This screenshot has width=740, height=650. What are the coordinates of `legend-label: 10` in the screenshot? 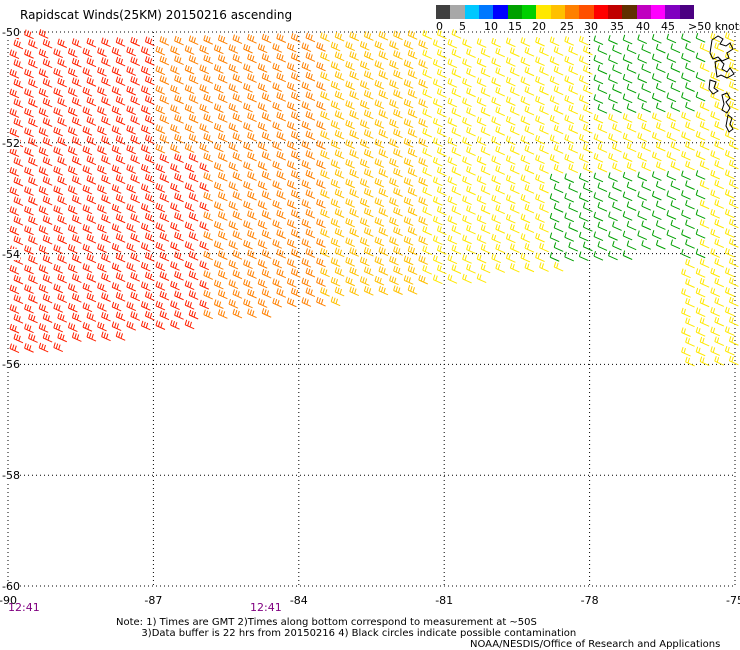 It's located at (491, 26).